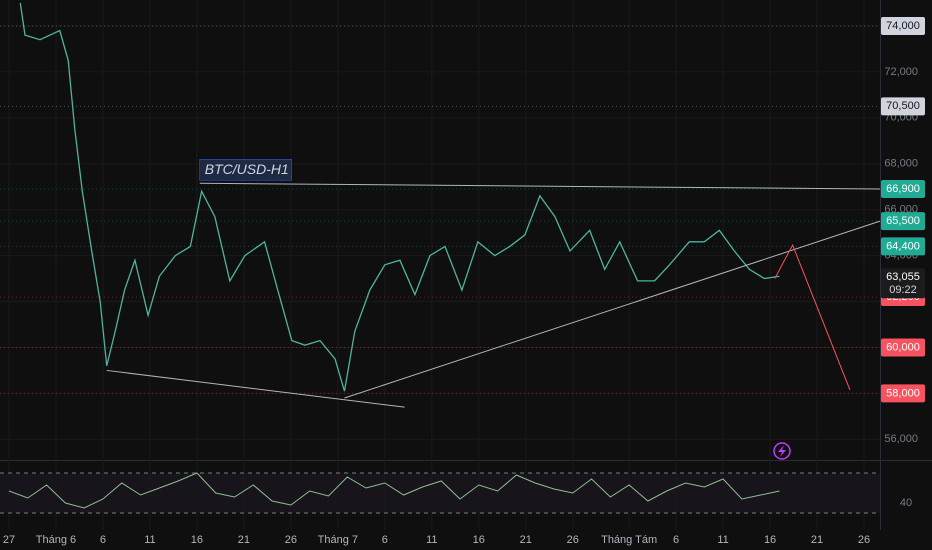 This screenshot has width=932, height=550. I want to click on y-tick-label: 72,000, so click(901, 72).